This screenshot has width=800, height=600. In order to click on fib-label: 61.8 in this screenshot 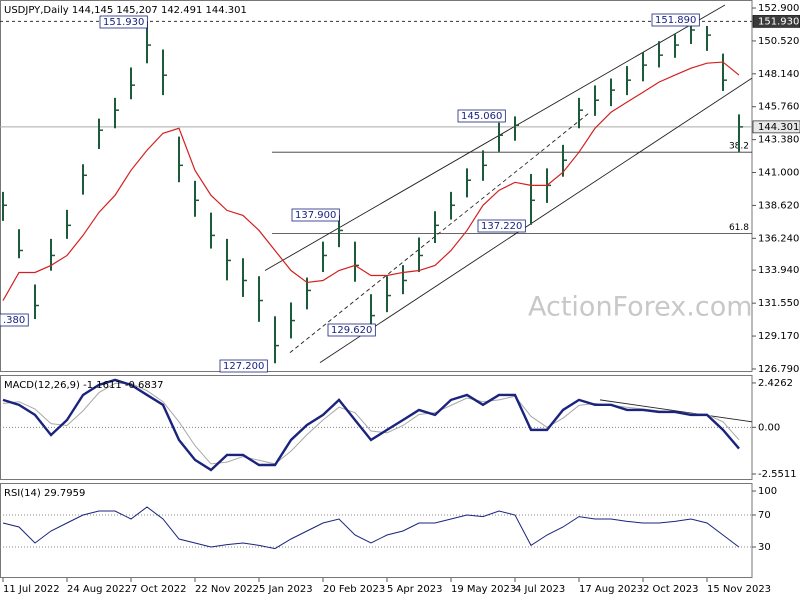, I will do `click(739, 228)`.